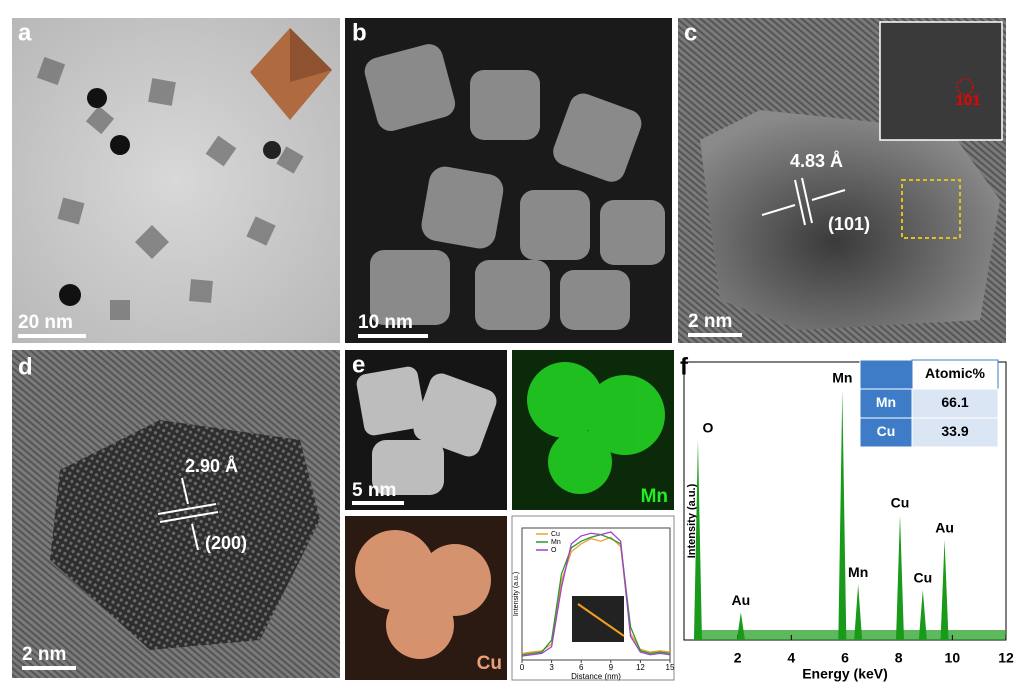  I want to click on inset-arrow, so click(601, 620).